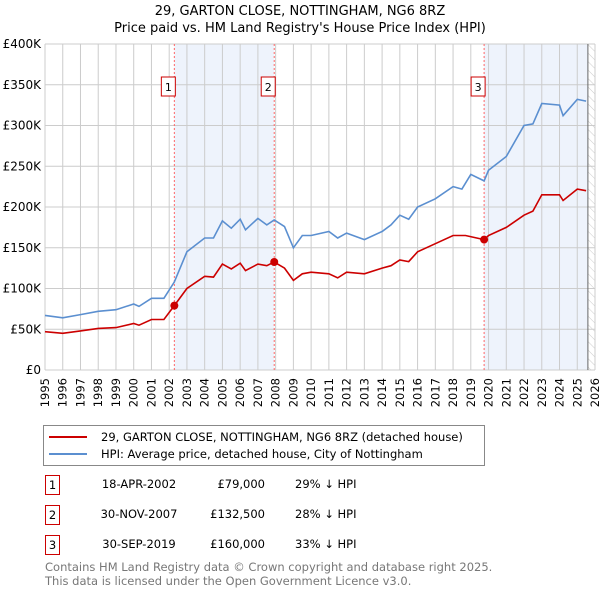  I want to click on x-tick-label: 2016, so click(418, 392).